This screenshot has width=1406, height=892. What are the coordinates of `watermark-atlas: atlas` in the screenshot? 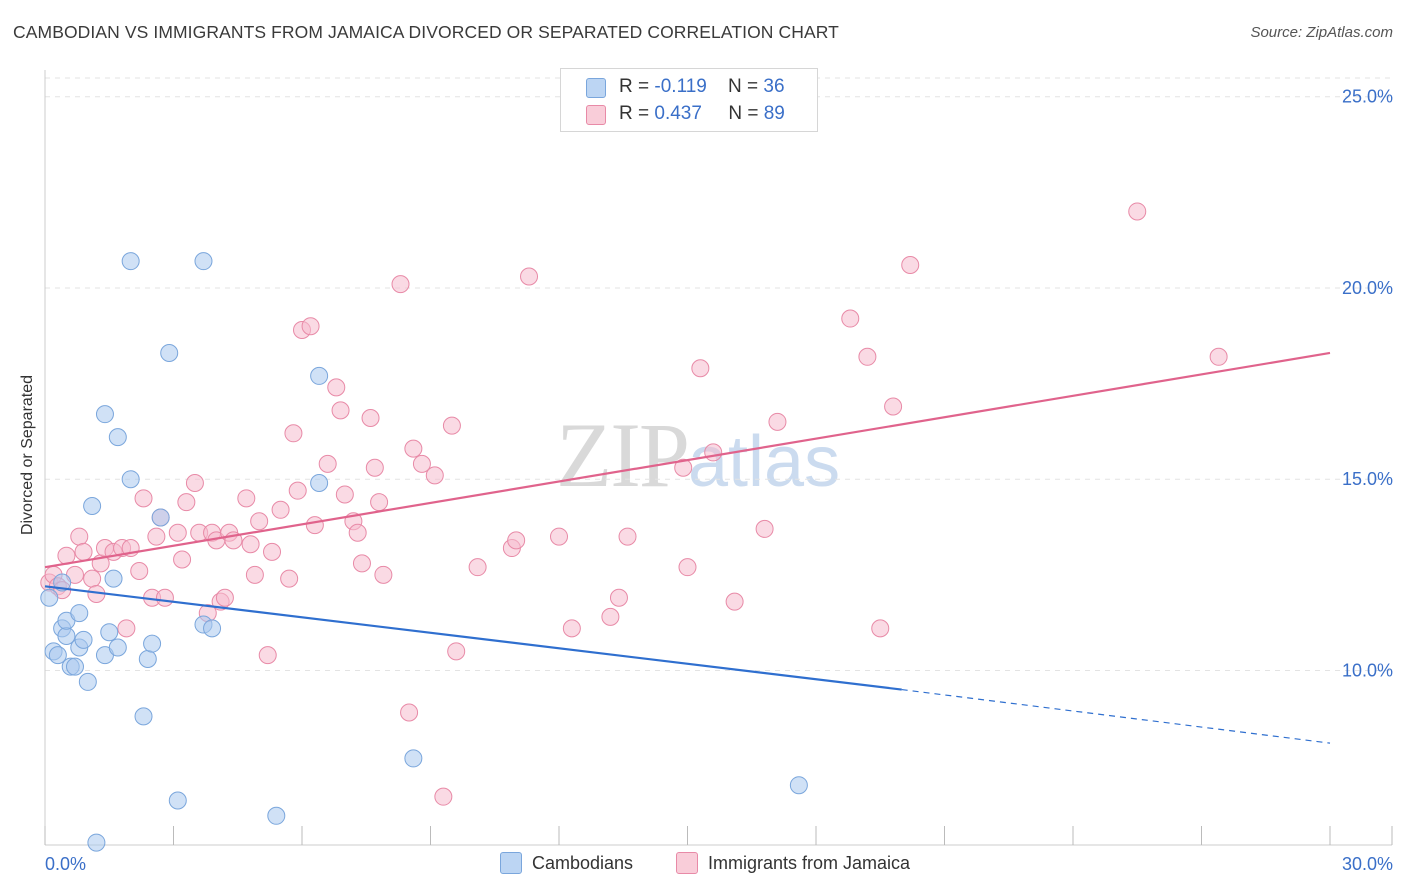 It's located at (764, 462).